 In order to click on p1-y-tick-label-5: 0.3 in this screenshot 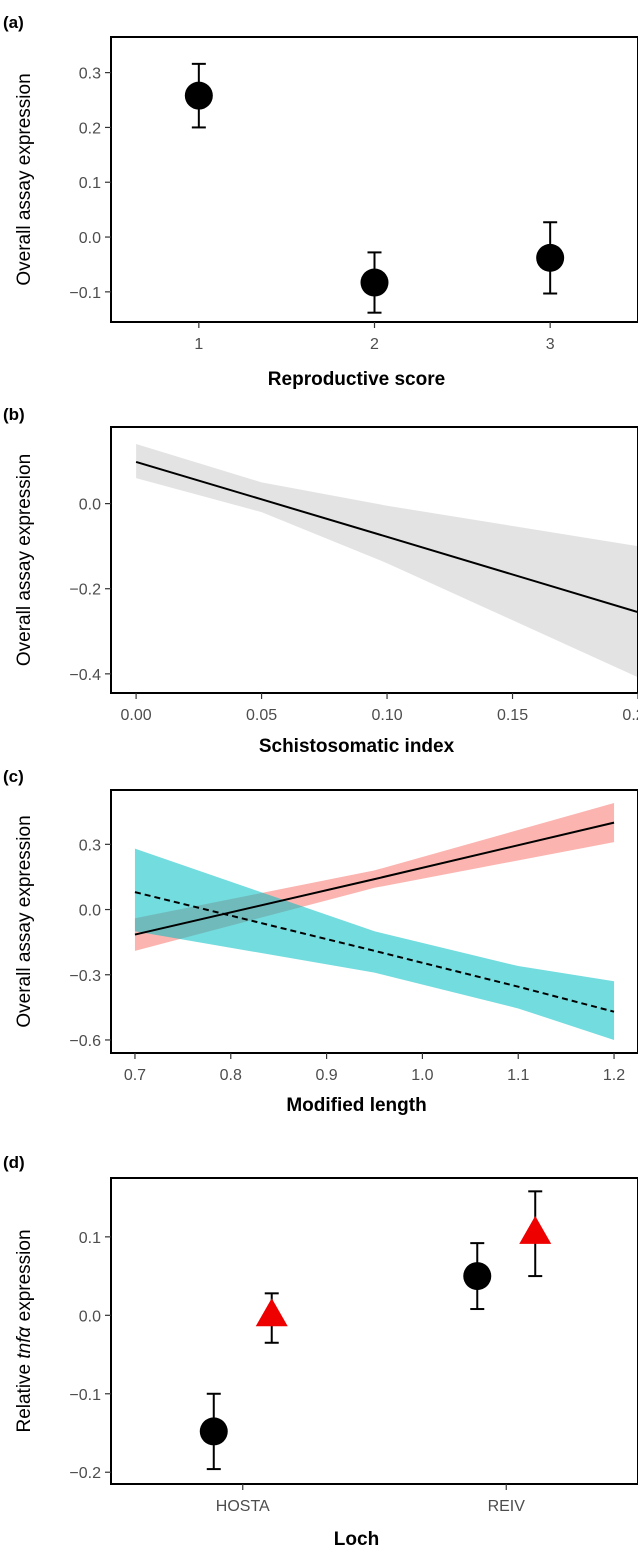, I will do `click(90, 74)`.